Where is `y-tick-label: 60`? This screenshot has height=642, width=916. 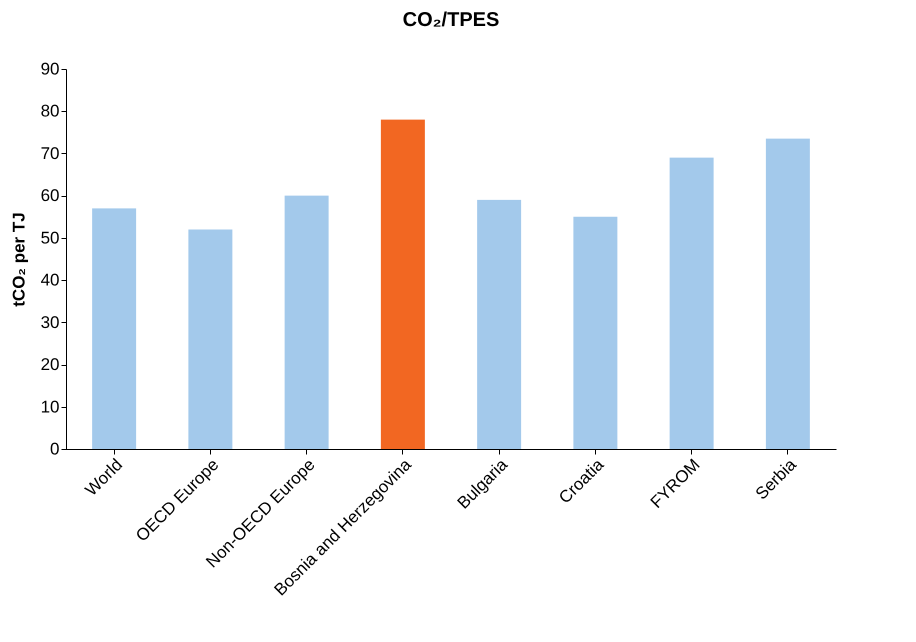
y-tick-label: 60 is located at coordinates (50, 196).